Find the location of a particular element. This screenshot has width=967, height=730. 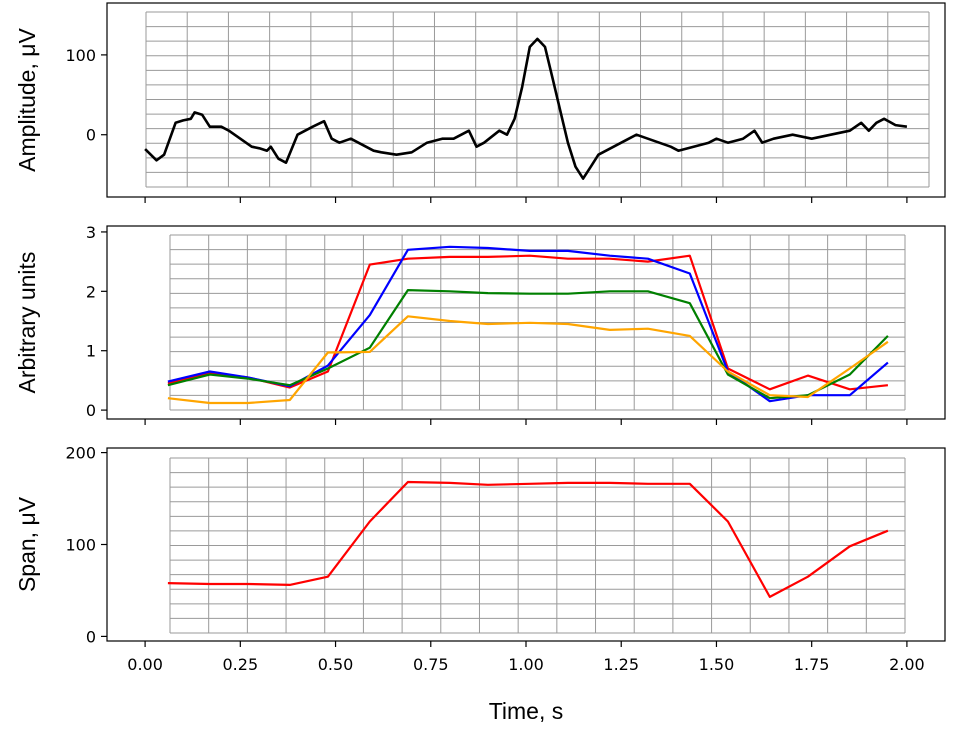

x-tick-label: 1.75 is located at coordinates (812, 664).